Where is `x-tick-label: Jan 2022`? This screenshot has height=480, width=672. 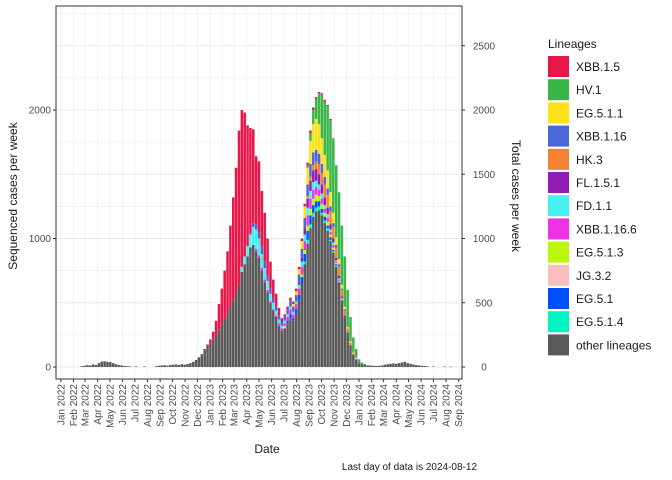 x-tick-label: Jan 2022 is located at coordinates (61, 405).